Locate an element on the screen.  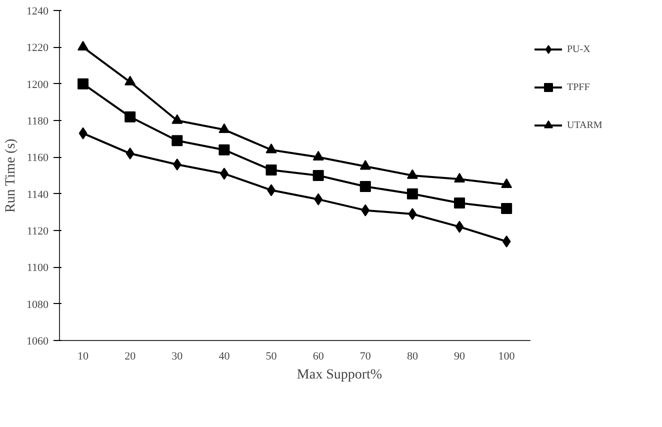
x-tick-label: 90 is located at coordinates (460, 356).